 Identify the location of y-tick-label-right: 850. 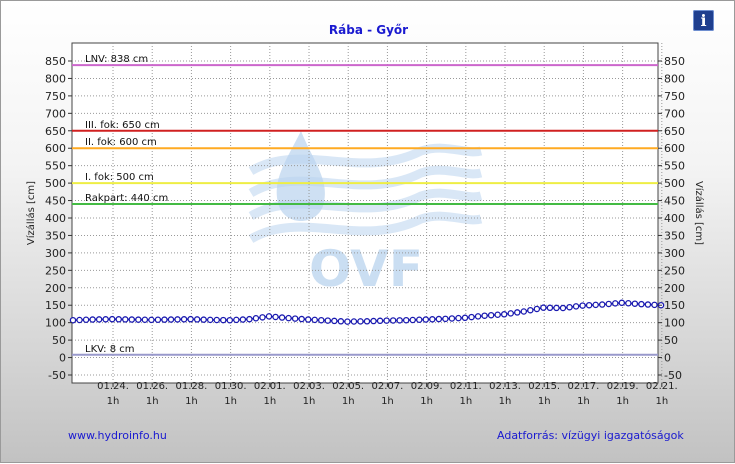
(674, 61).